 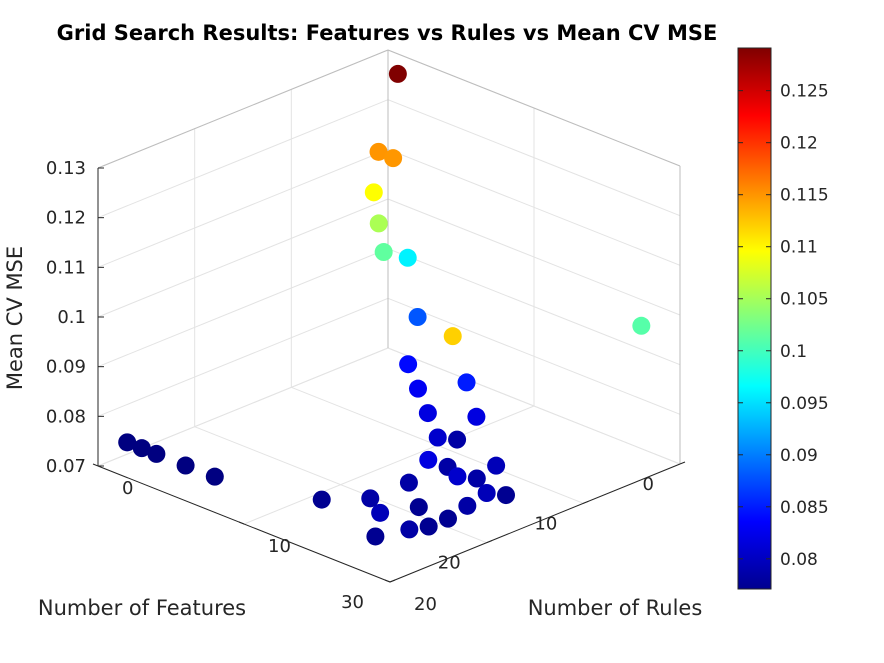 I want to click on y-tick-label: 20, so click(x=425, y=604).